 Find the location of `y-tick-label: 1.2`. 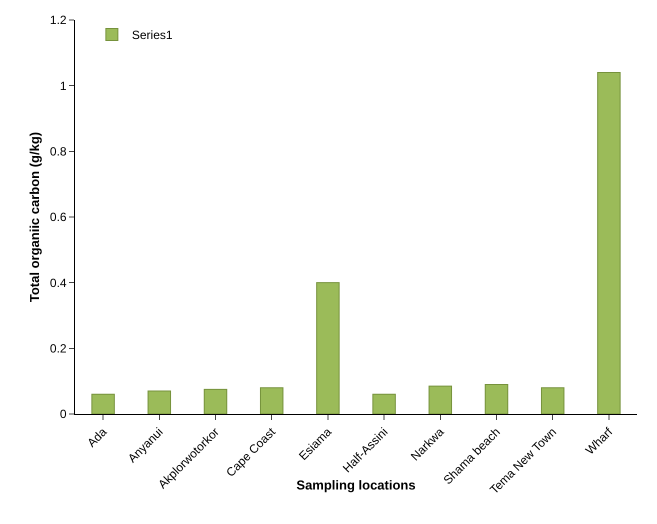

y-tick-label: 1.2 is located at coordinates (58, 20).